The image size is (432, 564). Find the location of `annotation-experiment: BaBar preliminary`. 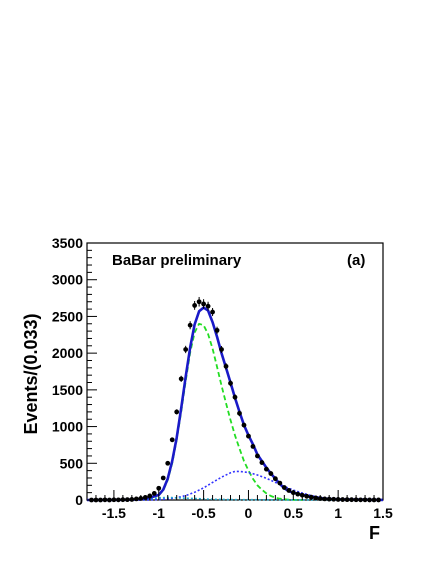

annotation-experiment: BaBar preliminary is located at coordinates (177, 260).